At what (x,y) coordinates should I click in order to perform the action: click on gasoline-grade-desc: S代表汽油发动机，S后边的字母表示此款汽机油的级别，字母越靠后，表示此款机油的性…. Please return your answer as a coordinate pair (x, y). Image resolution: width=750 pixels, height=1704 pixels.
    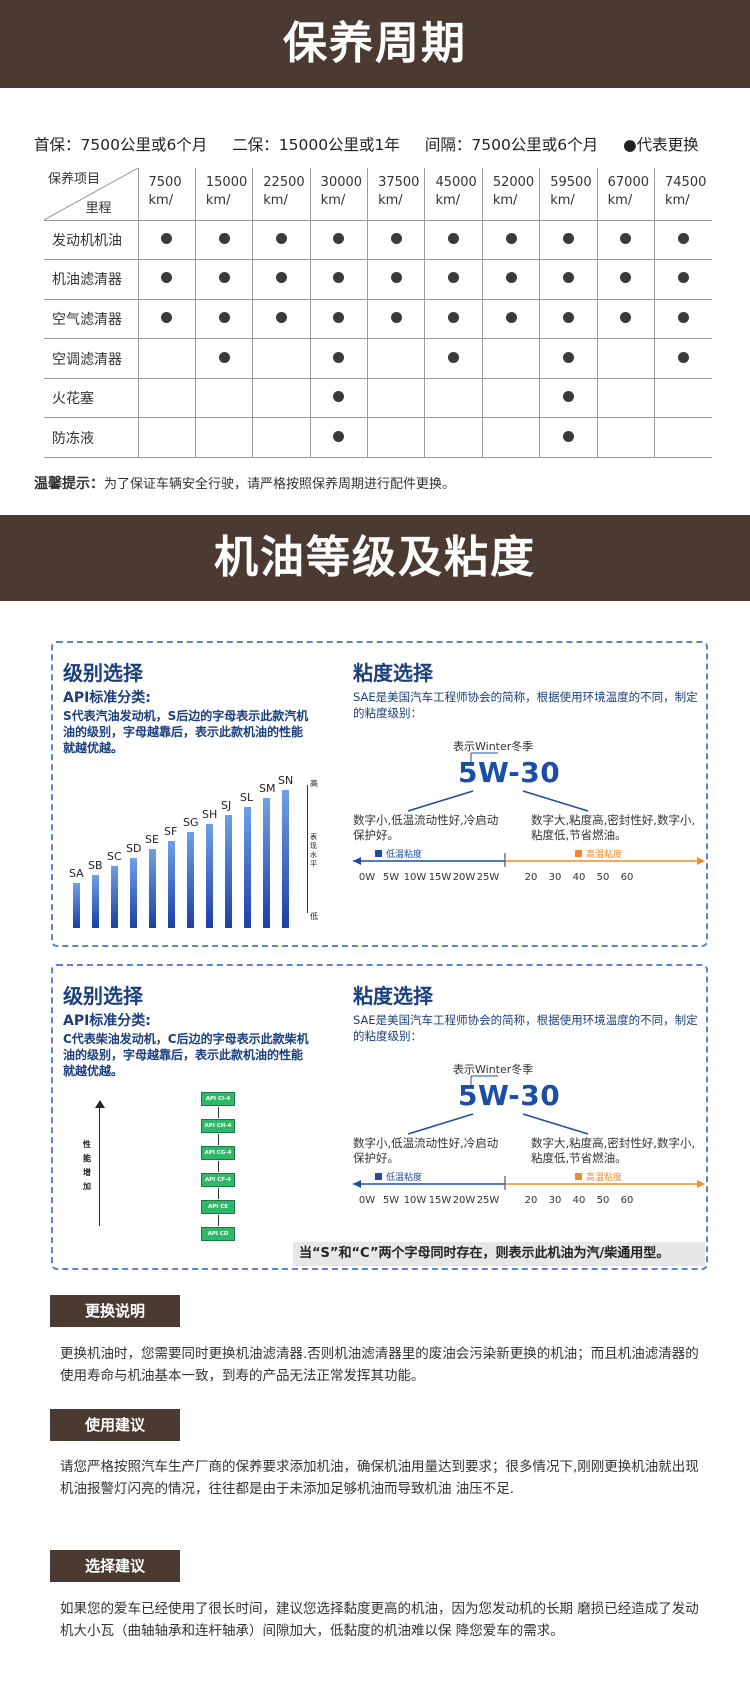
    Looking at the image, I should click on (186, 732).